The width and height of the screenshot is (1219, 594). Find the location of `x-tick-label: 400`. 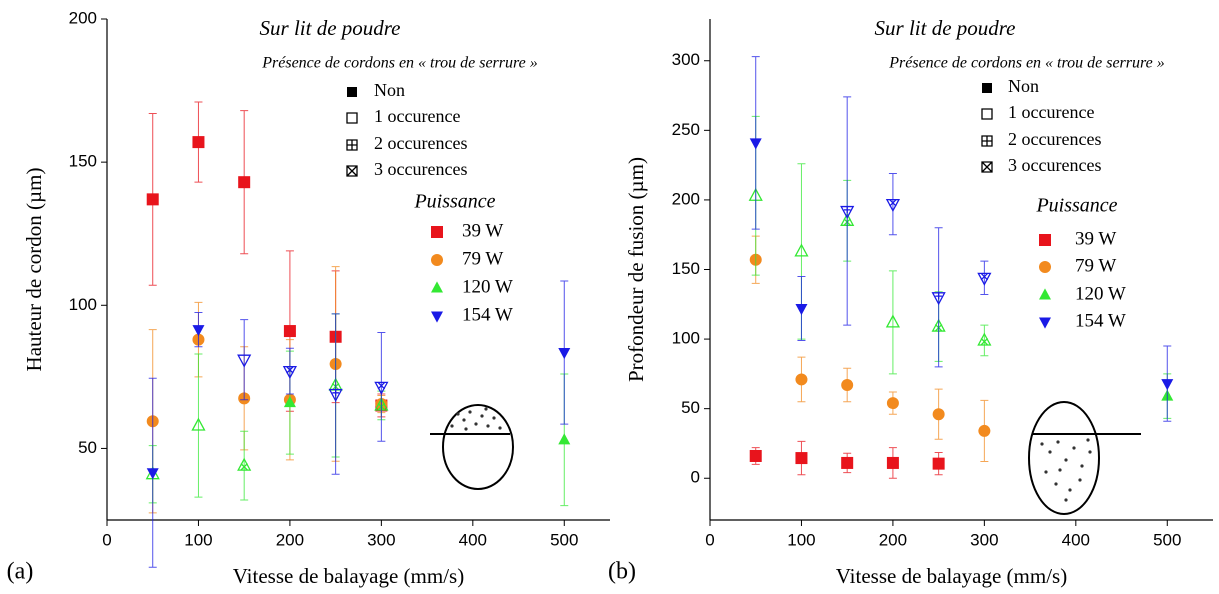

x-tick-label: 400 is located at coordinates (473, 539).